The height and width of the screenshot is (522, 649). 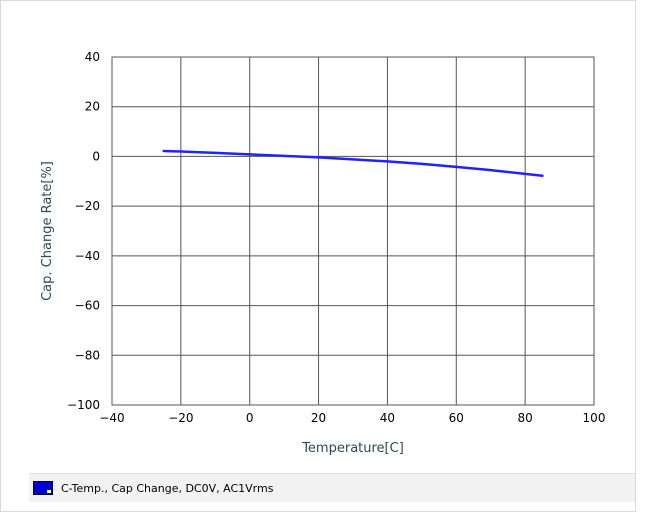 What do you see at coordinates (83, 231) in the screenshot?
I see `y-tick-labels: 40 20 0 −20 −40 −60 −80 −100` at bounding box center [83, 231].